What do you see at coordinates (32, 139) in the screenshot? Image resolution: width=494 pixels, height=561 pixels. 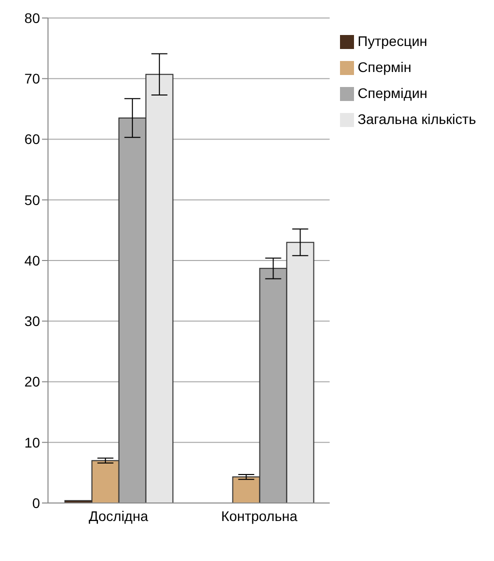 I see `y-tick-label: 60` at bounding box center [32, 139].